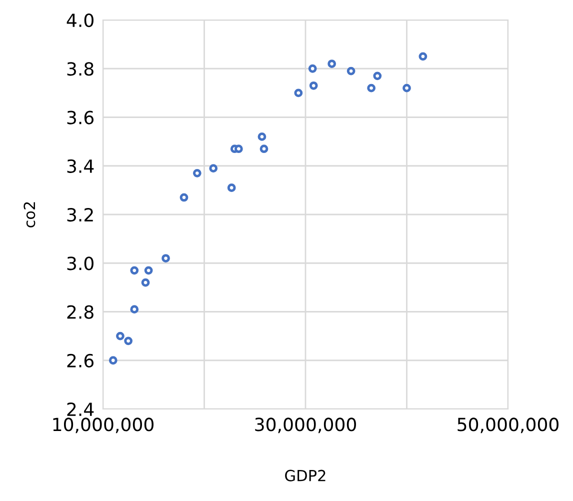 This screenshot has width=573, height=501. Describe the element at coordinates (80, 117) in the screenshot. I see `y-tick-label: 3.6` at that location.